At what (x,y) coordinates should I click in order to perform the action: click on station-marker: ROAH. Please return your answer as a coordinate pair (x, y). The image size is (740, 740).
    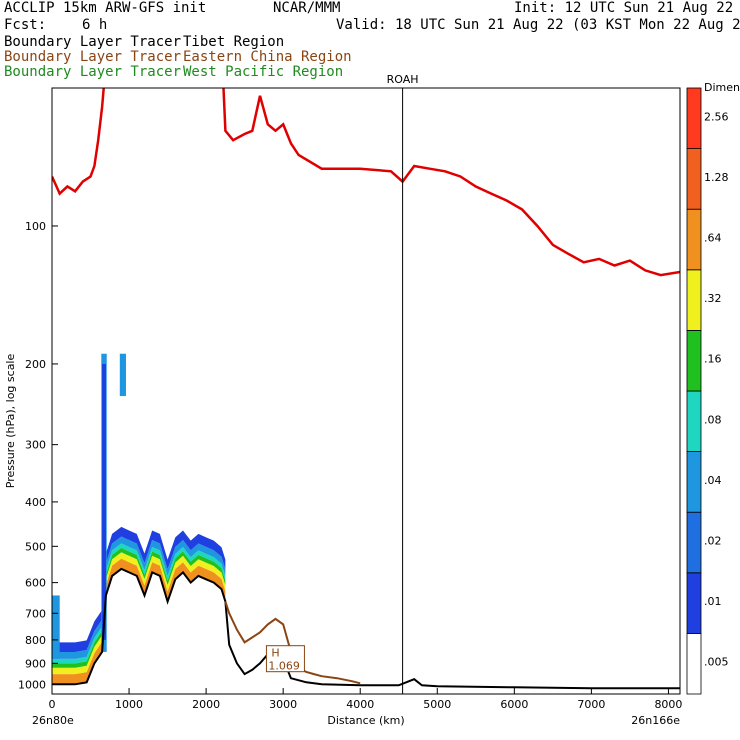
    Looking at the image, I should click on (403, 383).